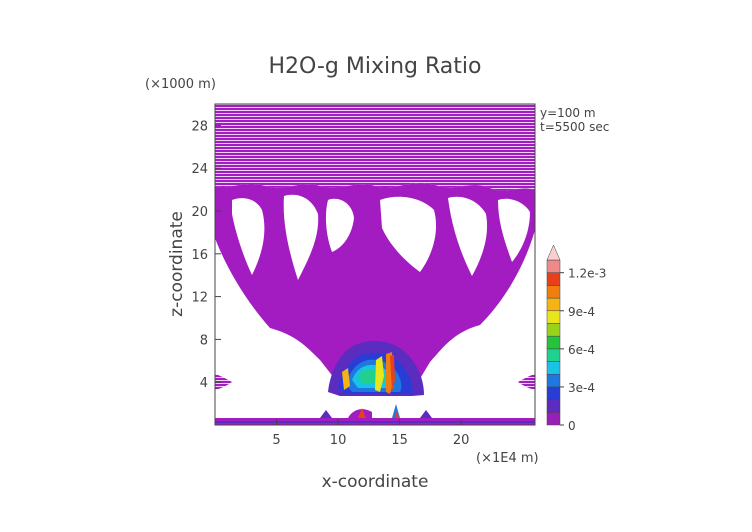 The width and height of the screenshot is (752, 532). I want to click on colorbar-extend-arrow, so click(553, 252).